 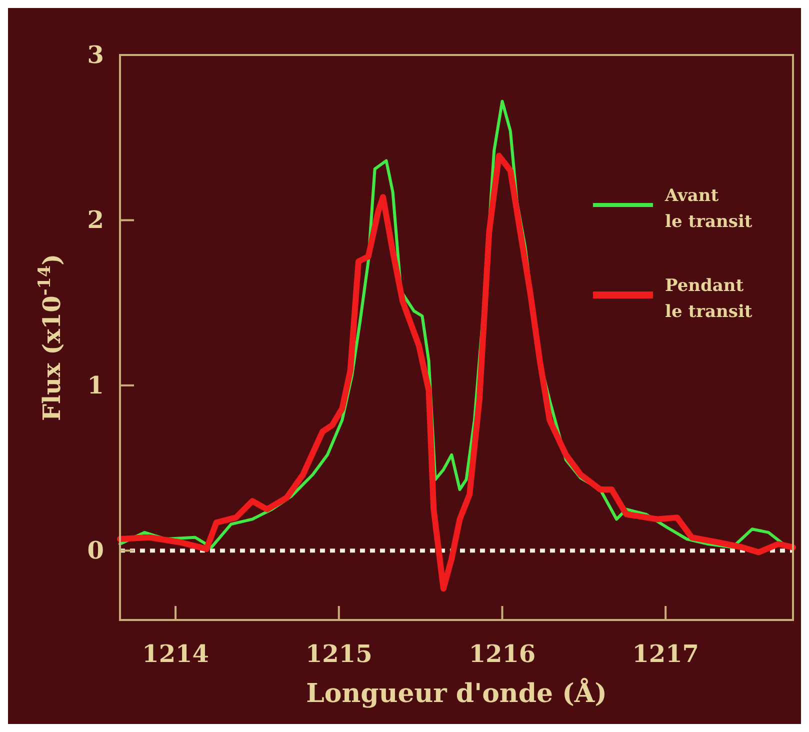 I want to click on legend-label: Avant le transit, so click(x=708, y=209).